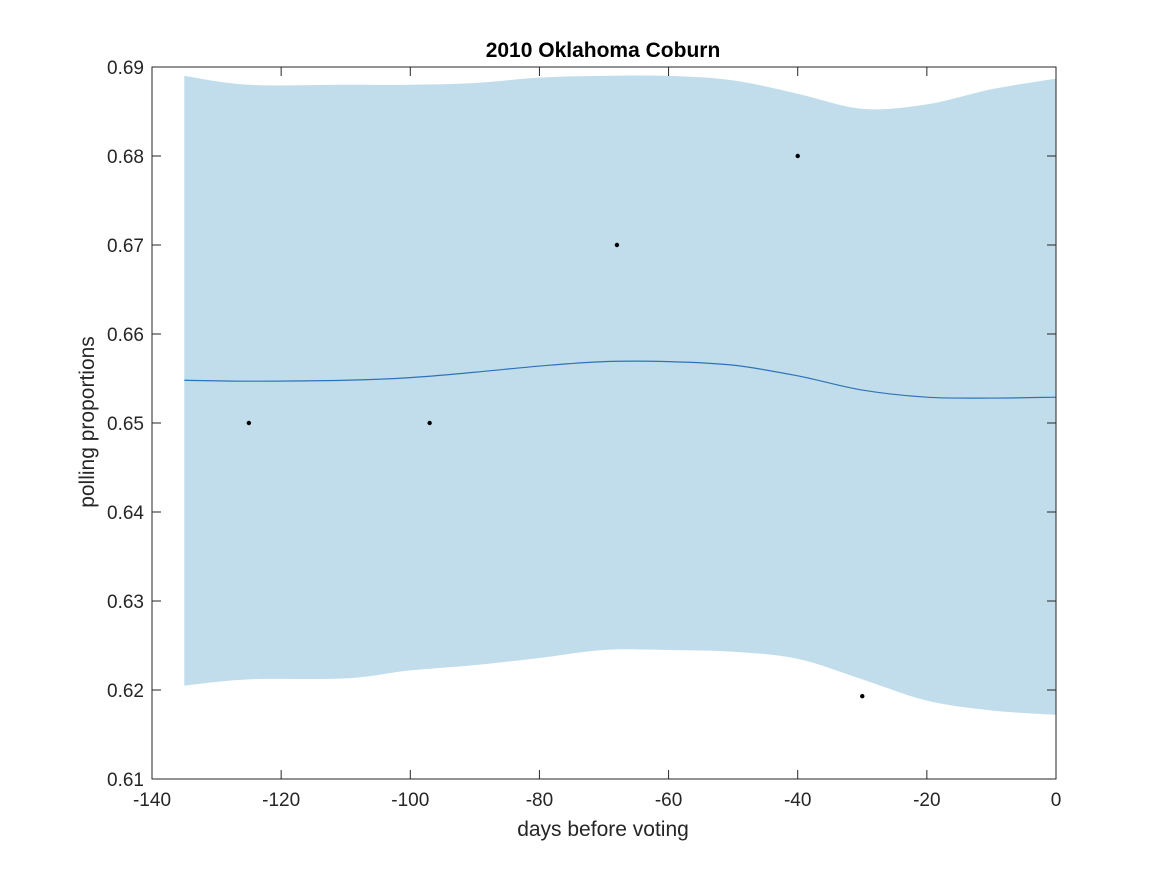  Describe the element at coordinates (603, 50) in the screenshot. I see `chart-title: 2010 Oklahoma Coburn` at that location.